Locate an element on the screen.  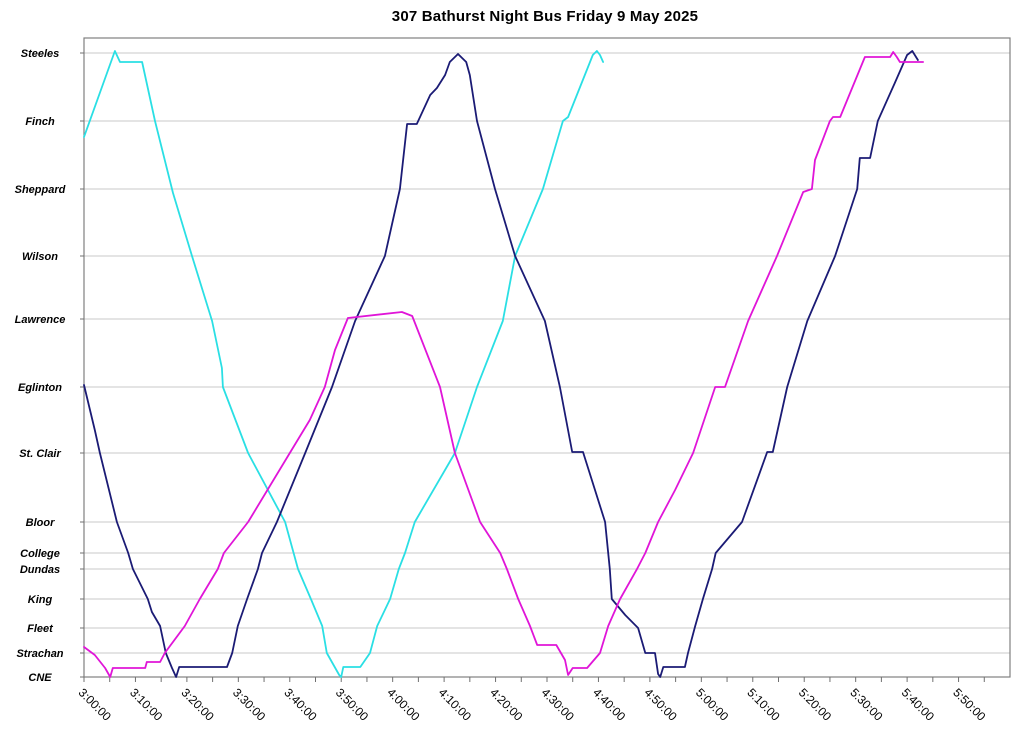
time-label: 4:40:00 is located at coordinates (609, 704).